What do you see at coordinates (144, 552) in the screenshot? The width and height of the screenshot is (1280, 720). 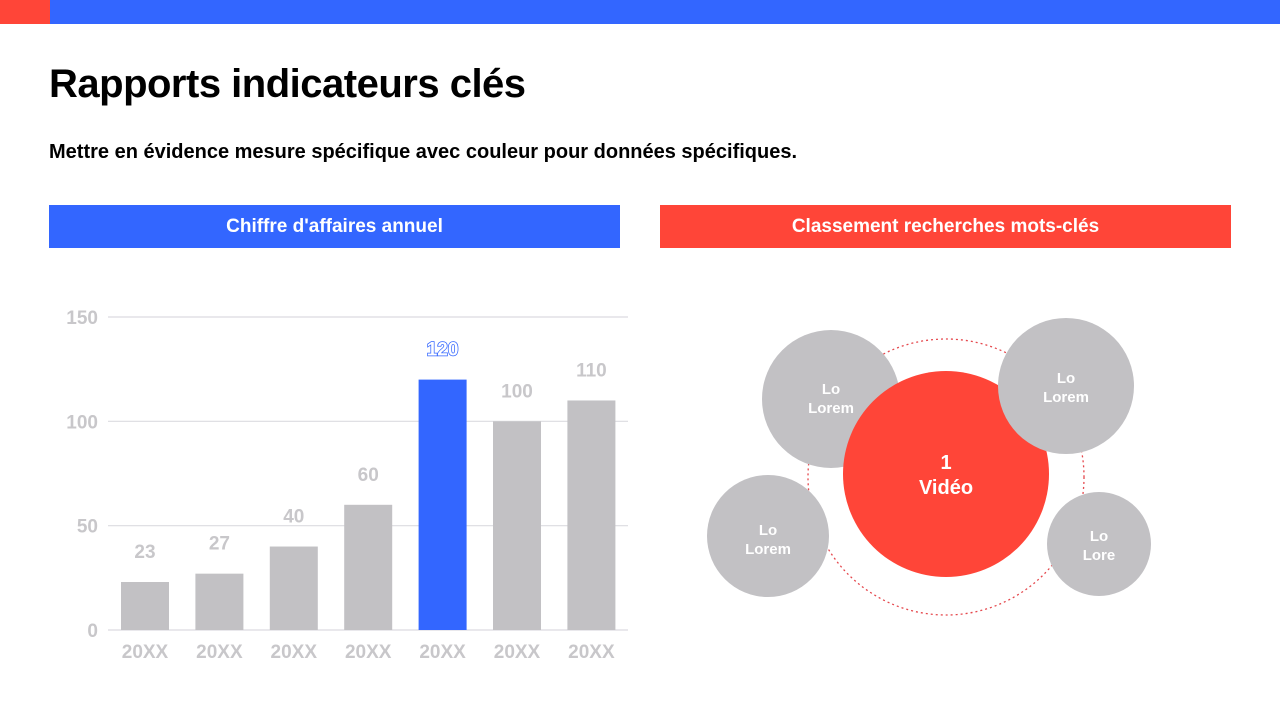 I see `data-label: 23` at bounding box center [144, 552].